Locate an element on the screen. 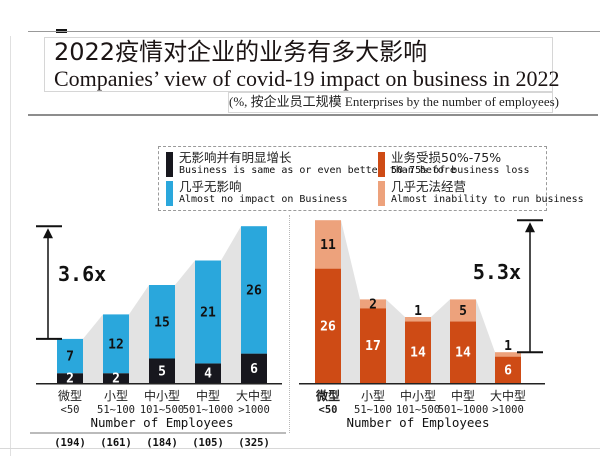  legend-swatch-black is located at coordinates (169, 164).